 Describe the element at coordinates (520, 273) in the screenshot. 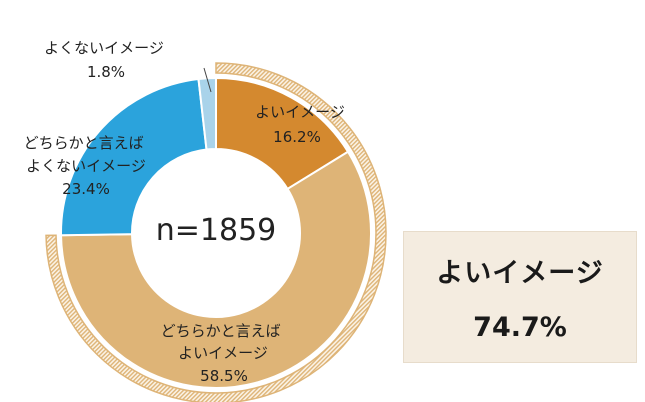

I see `summary-label: よいイメージ` at that location.